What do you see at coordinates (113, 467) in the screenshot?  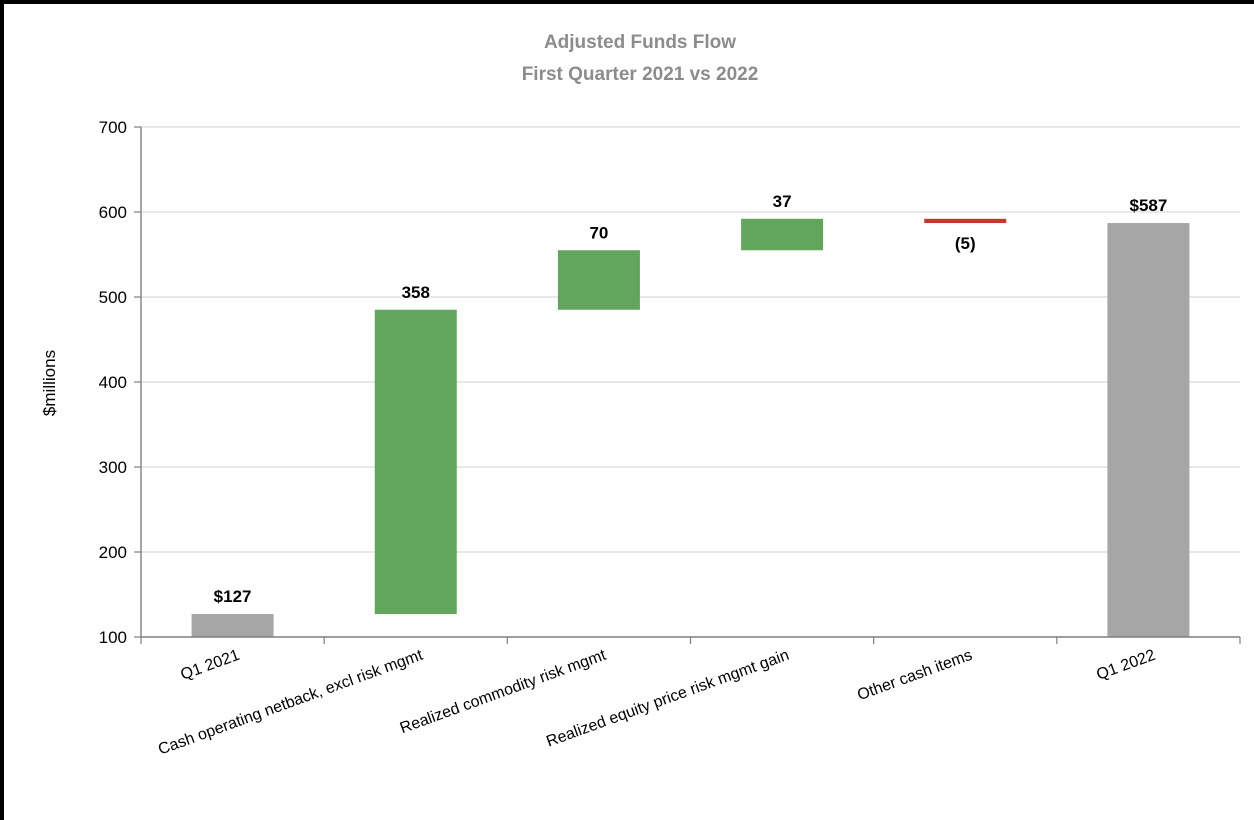 I see `y-tick-label: 300` at bounding box center [113, 467].